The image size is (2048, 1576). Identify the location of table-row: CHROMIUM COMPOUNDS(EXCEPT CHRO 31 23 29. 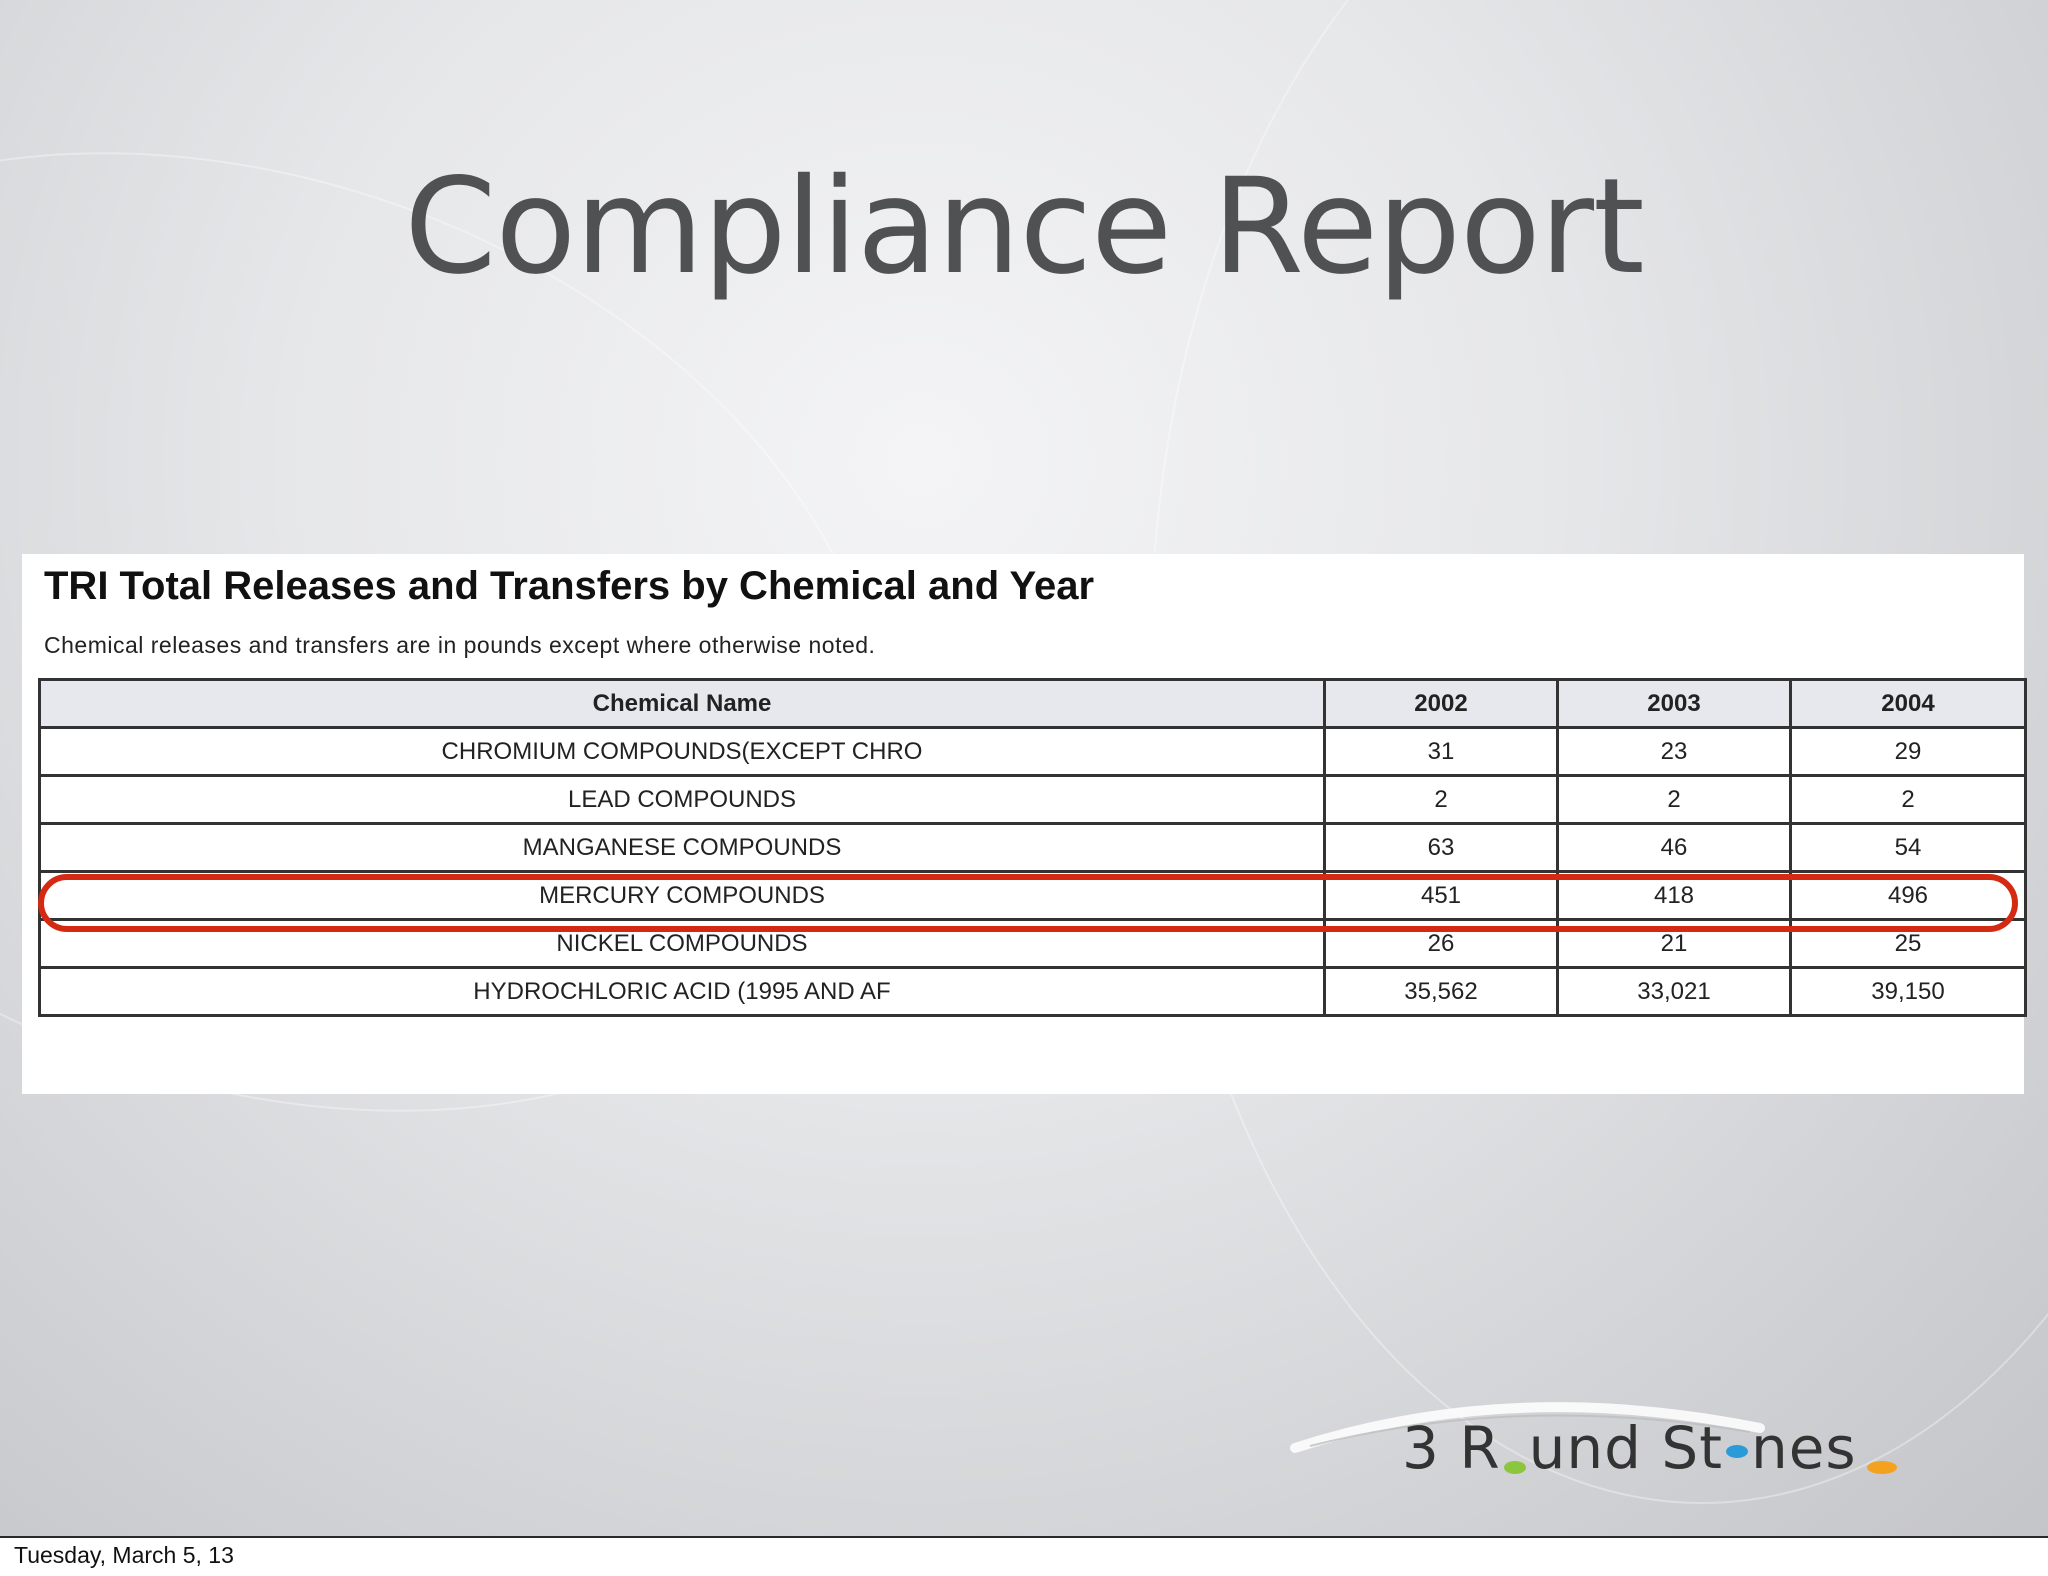
(1032, 751).